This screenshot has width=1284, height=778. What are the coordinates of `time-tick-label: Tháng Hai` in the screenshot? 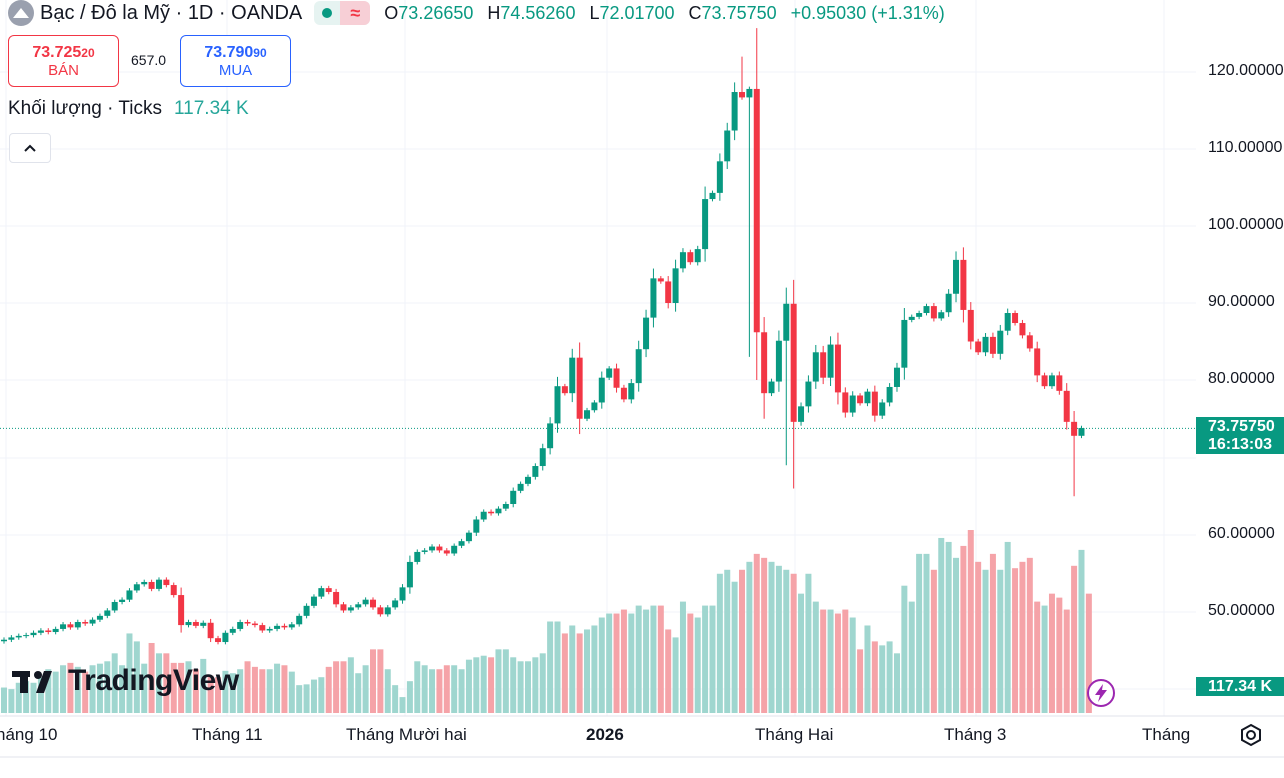 It's located at (794, 734).